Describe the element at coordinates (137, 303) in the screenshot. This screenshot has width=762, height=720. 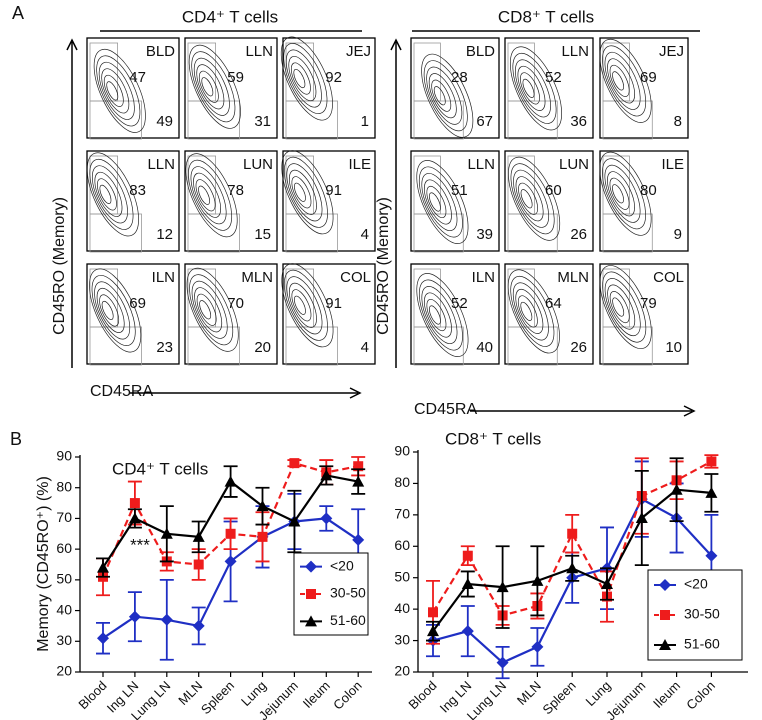
I see `memory-percent: 69` at that location.